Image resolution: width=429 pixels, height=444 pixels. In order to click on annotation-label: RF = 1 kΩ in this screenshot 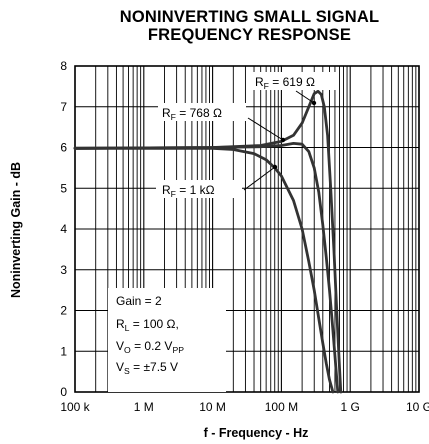, I will do `click(188, 191)`.